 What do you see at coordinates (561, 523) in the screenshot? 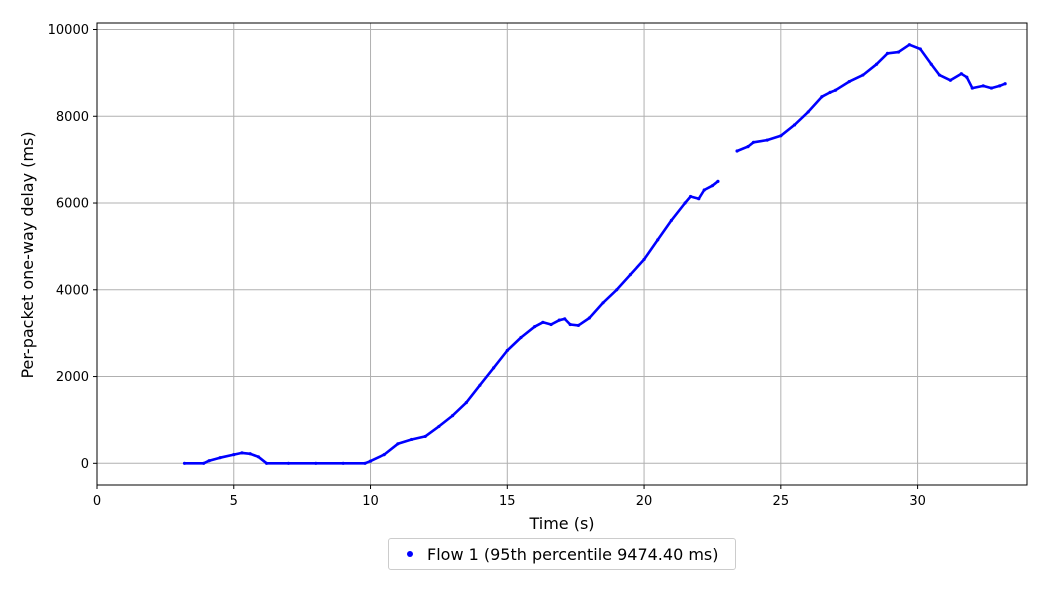
I see `x-axis-label: Time (s)` at bounding box center [561, 523].